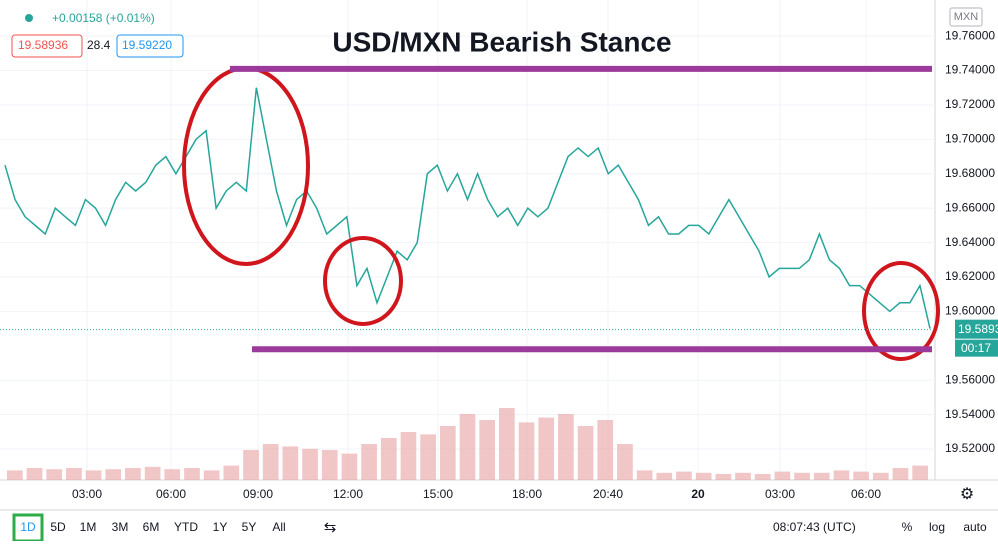  Describe the element at coordinates (88, 527) in the screenshot. I see `range-button: 1M` at that location.